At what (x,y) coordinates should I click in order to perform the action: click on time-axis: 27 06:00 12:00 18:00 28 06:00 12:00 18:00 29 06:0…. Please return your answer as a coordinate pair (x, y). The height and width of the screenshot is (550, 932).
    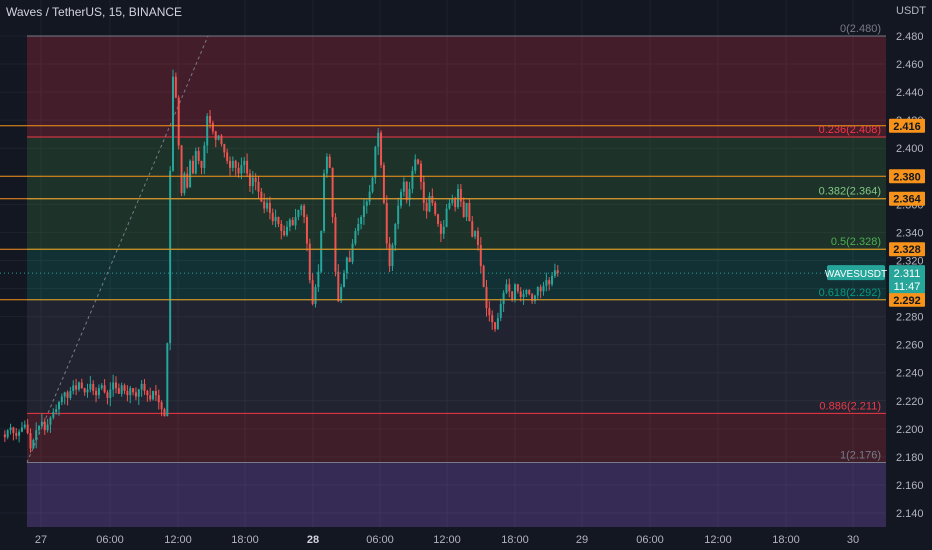
    Looking at the image, I should click on (447, 540).